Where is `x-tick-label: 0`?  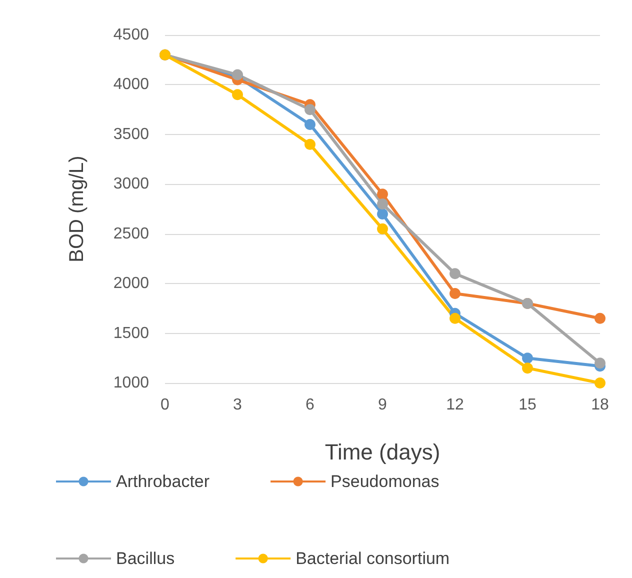
x-tick-label: 0 is located at coordinates (165, 405).